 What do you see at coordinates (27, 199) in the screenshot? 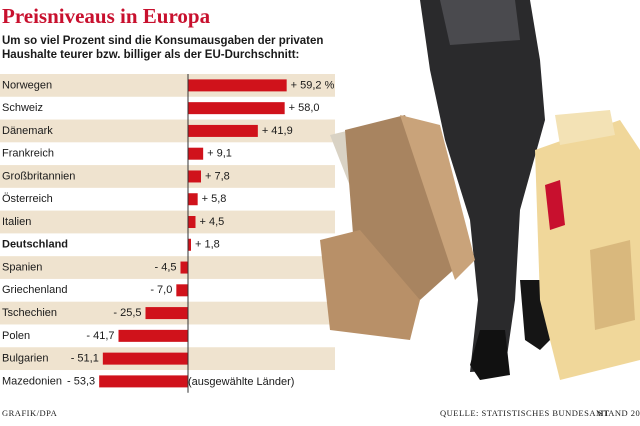
I see `category-label: Österreich` at bounding box center [27, 199].